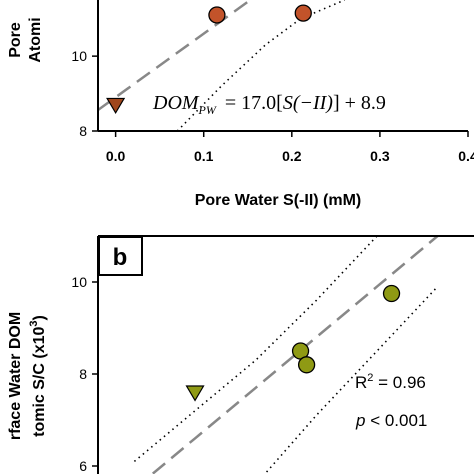 The height and width of the screenshot is (474, 474). What do you see at coordinates (34, 323) in the screenshot?
I see `panel-b-ylabel-sup: 3` at bounding box center [34, 323].